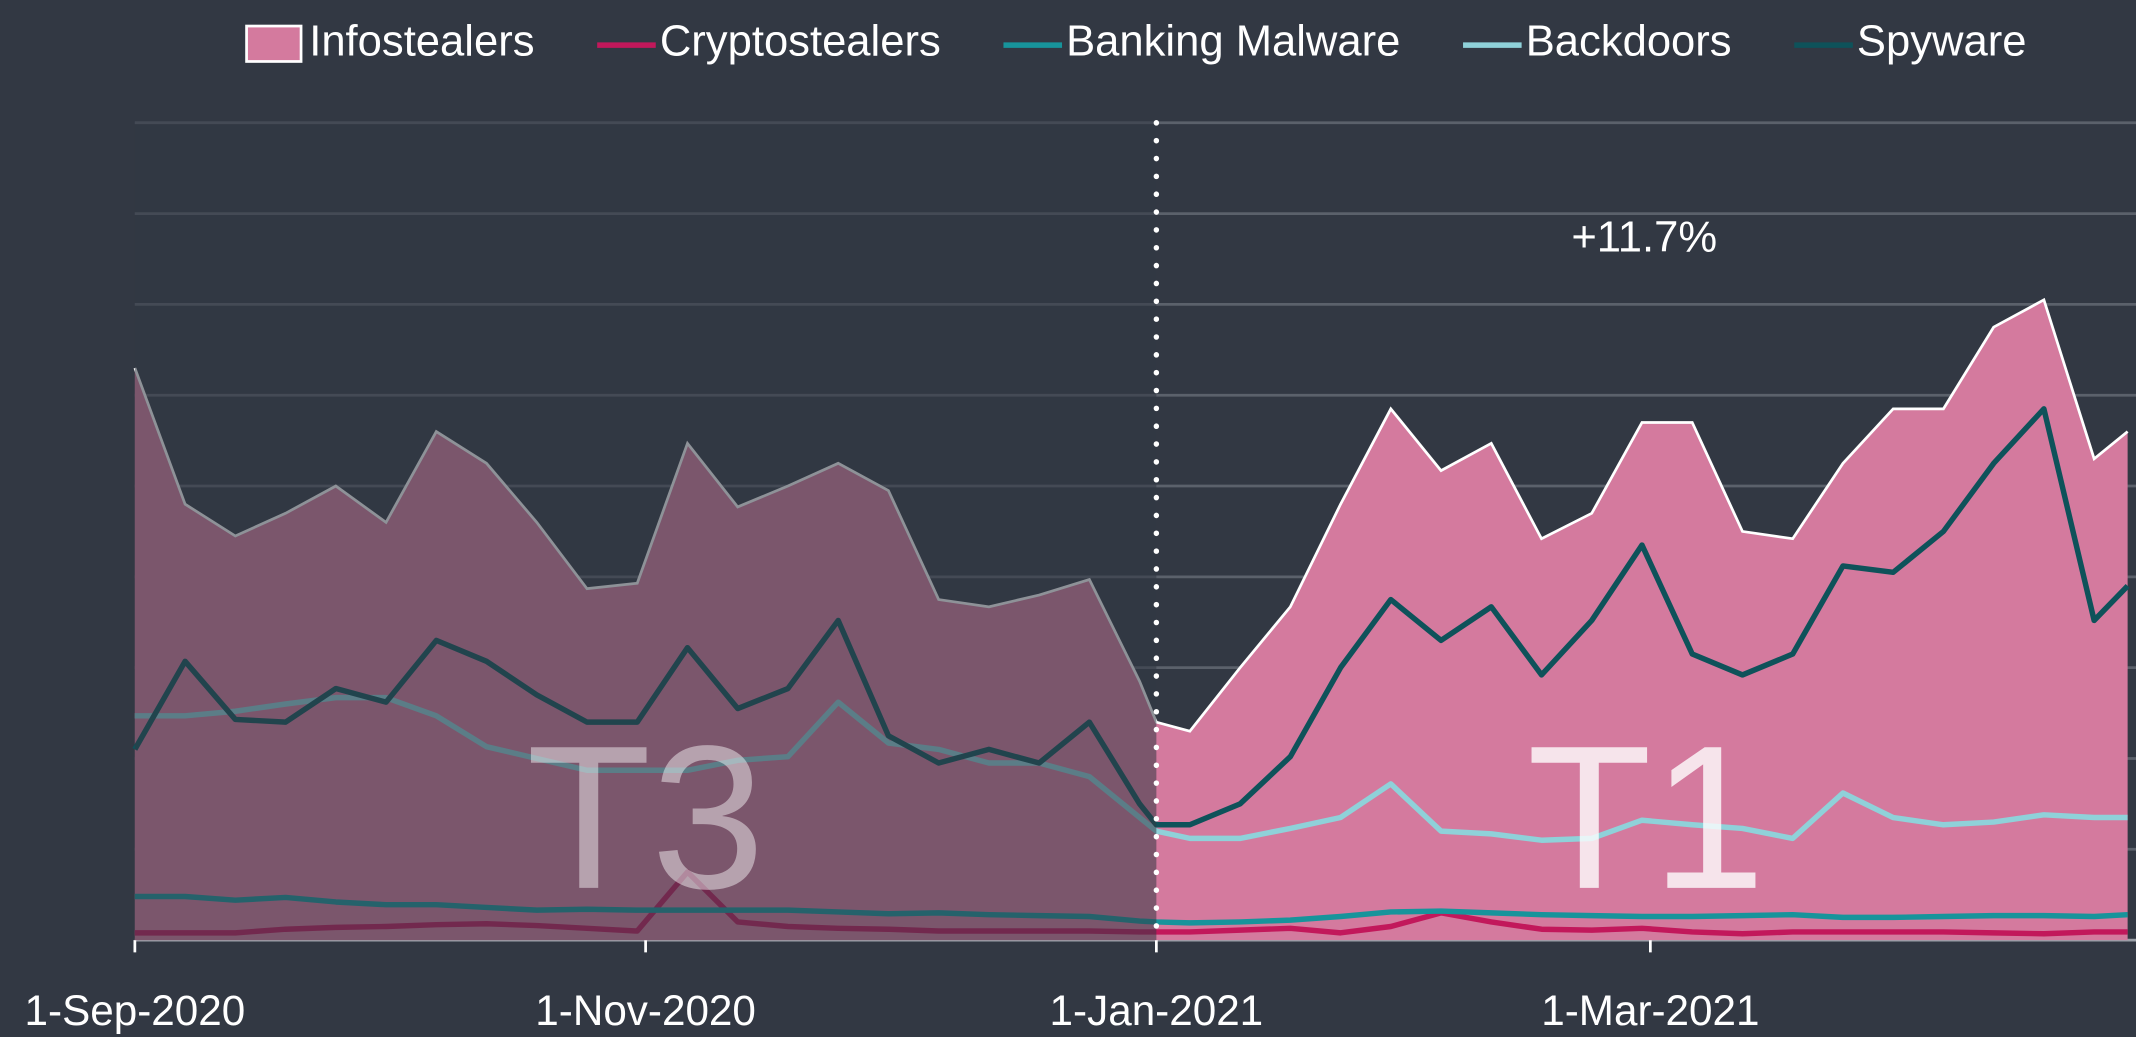  I want to click on period-label: T1, so click(1646, 818).